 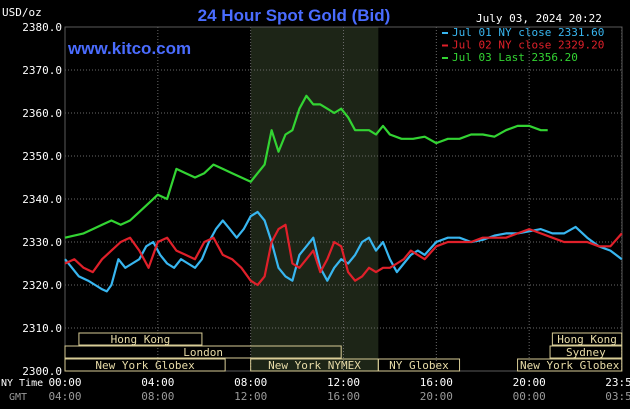 I want to click on y-tick-label: 2350.0, so click(x=42, y=156).